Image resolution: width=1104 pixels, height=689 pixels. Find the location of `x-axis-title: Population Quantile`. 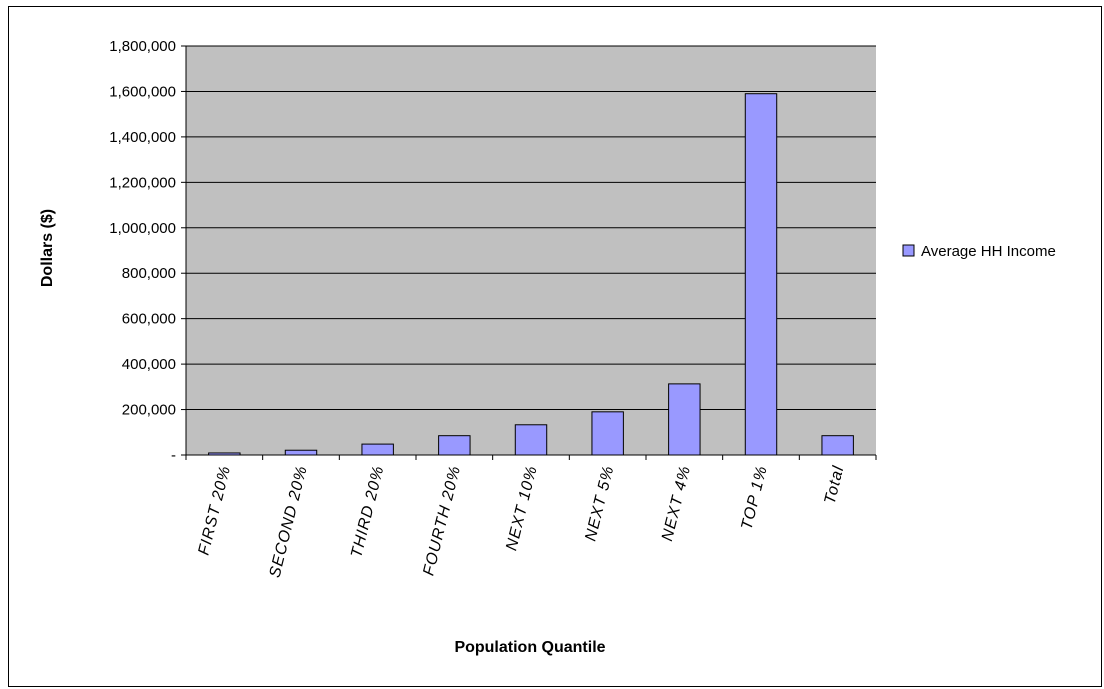

x-axis-title: Population Quantile is located at coordinates (529, 647).